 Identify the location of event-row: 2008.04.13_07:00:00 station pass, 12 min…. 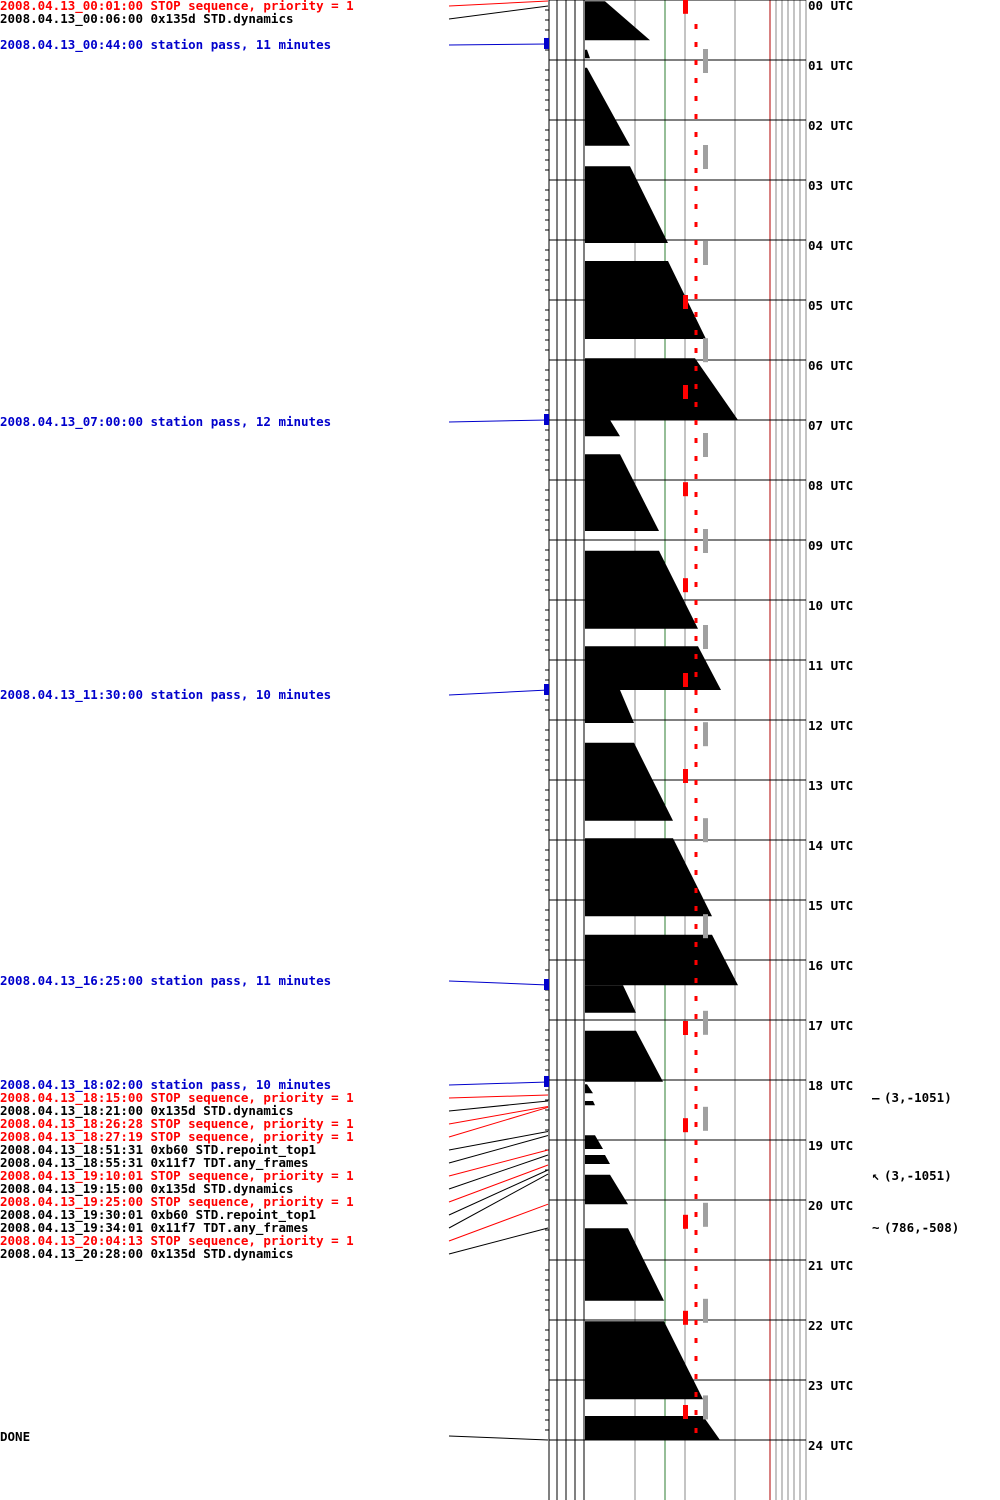
(165, 422).